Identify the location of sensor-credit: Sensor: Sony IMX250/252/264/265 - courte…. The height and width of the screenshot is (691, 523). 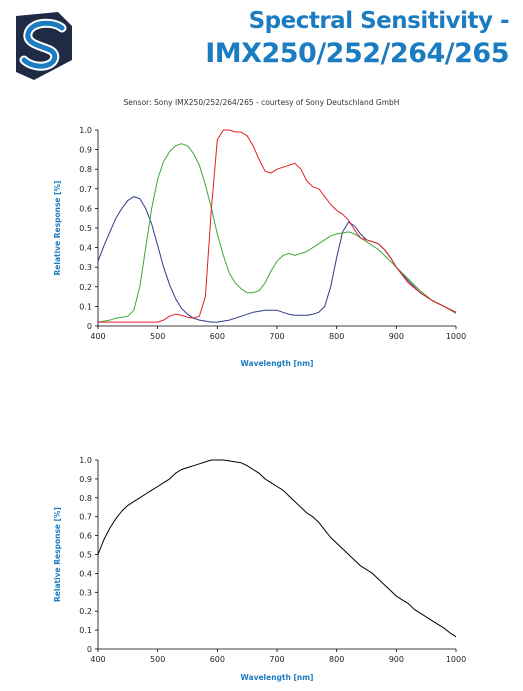
(261, 102).